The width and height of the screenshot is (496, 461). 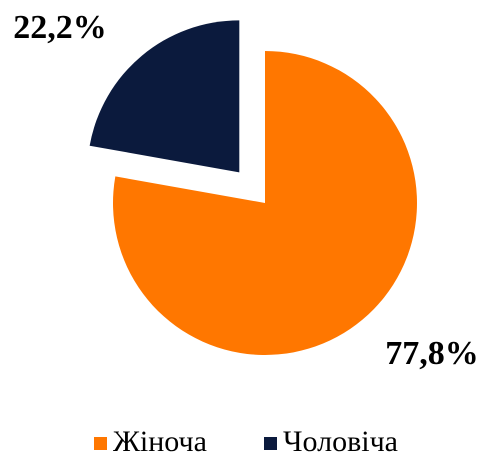 What do you see at coordinates (60, 27) in the screenshot?
I see `data-label: 22,2%` at bounding box center [60, 27].